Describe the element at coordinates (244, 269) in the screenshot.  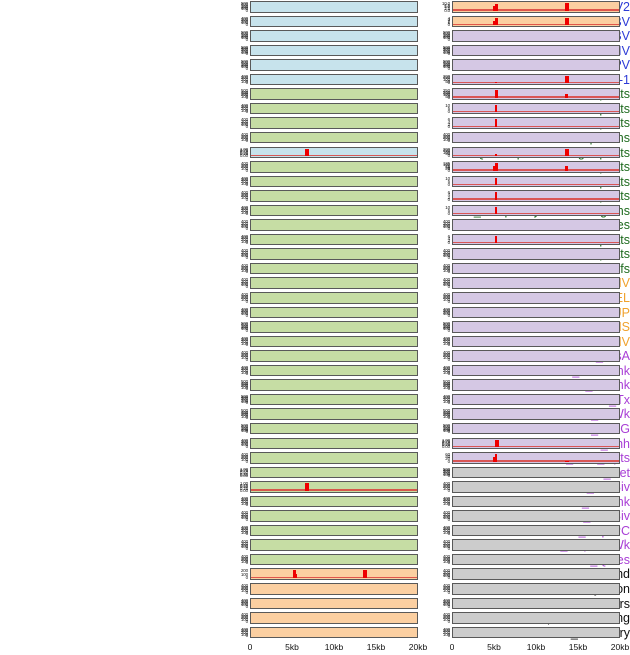
I see `y-tick-label: 200` at that location.